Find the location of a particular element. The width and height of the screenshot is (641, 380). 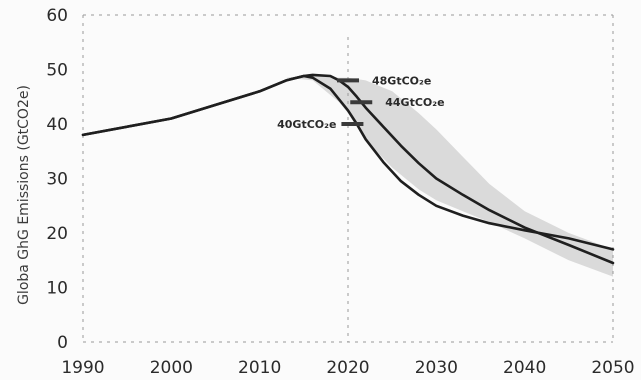

x-tick-label: 2030 is located at coordinates (436, 368).